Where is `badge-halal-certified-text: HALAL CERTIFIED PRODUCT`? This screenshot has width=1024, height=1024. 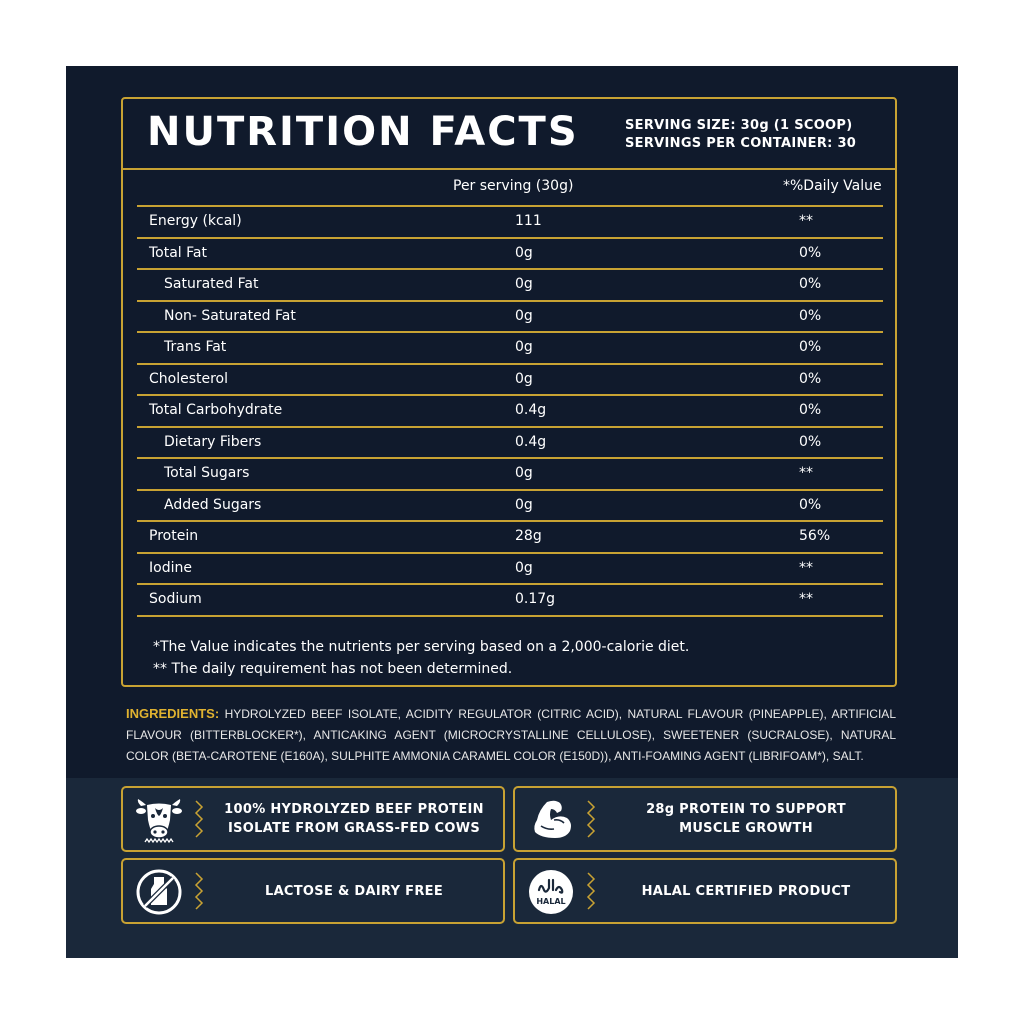
badge-halal-certified-text: HALAL CERTIFIED PRODUCT is located at coordinates (746, 891).